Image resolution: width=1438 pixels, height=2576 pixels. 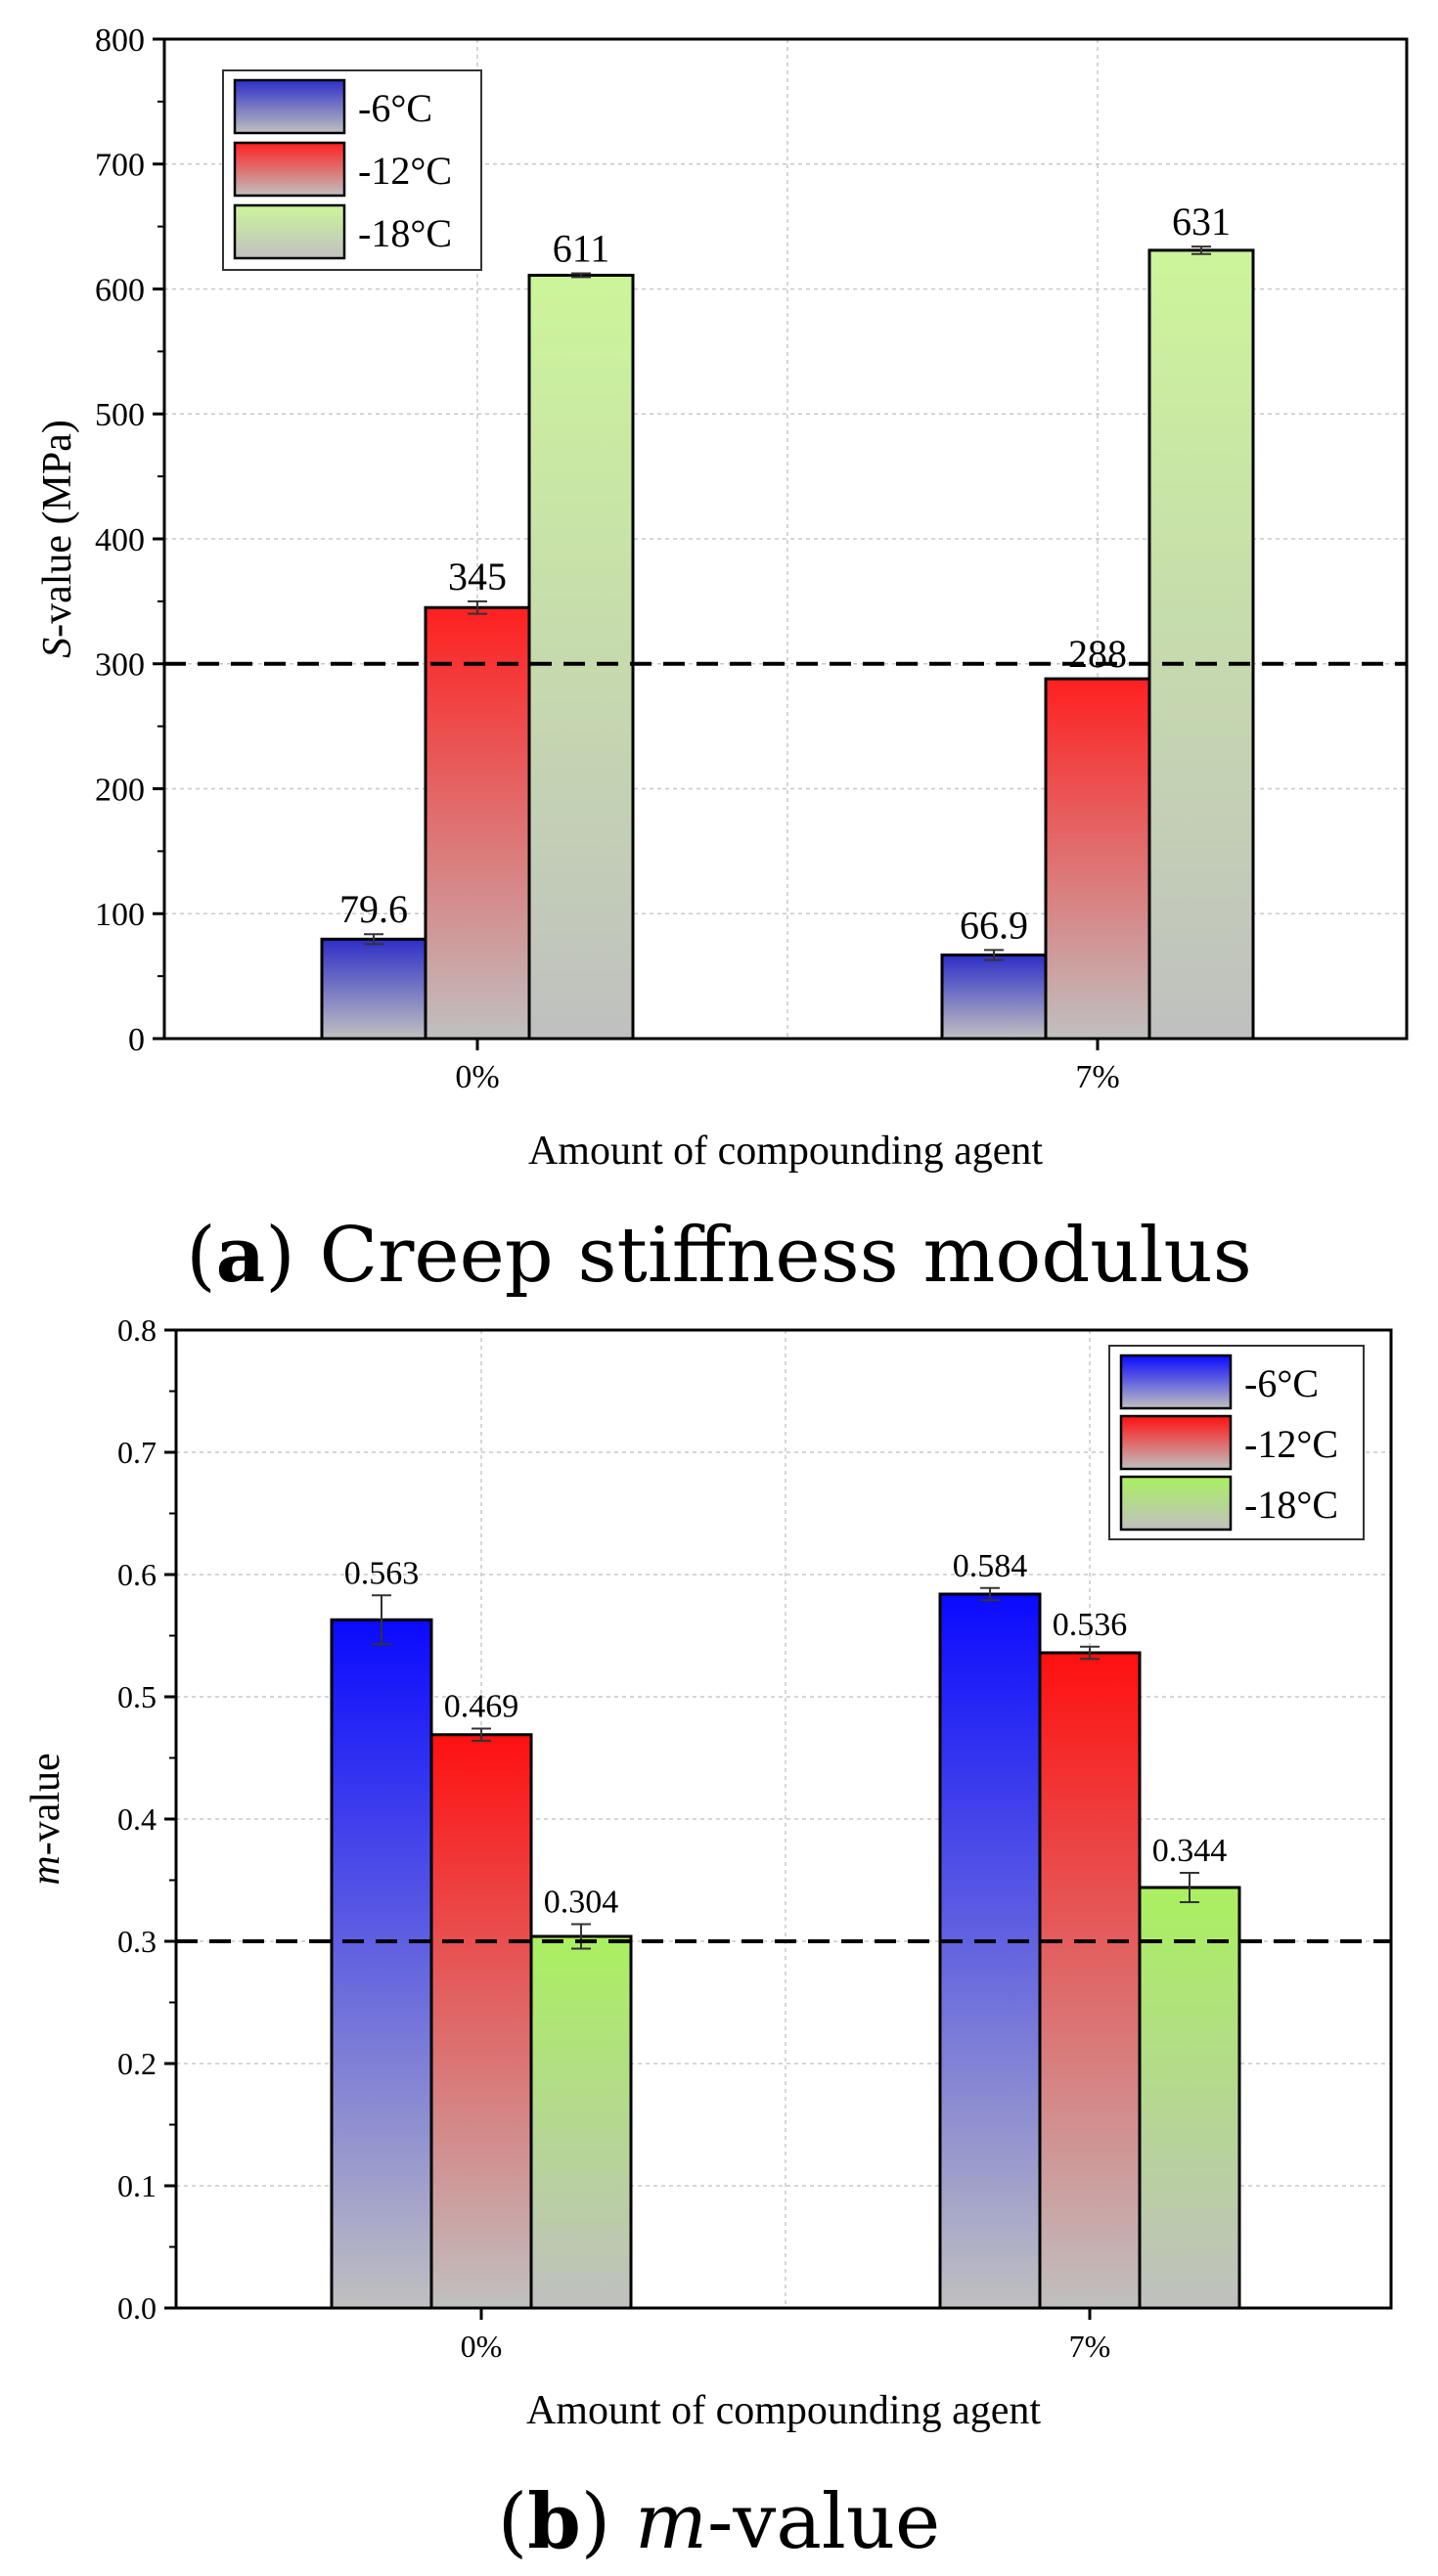 What do you see at coordinates (137, 1330) in the screenshot?
I see `y-tick-label: 0.8` at bounding box center [137, 1330].